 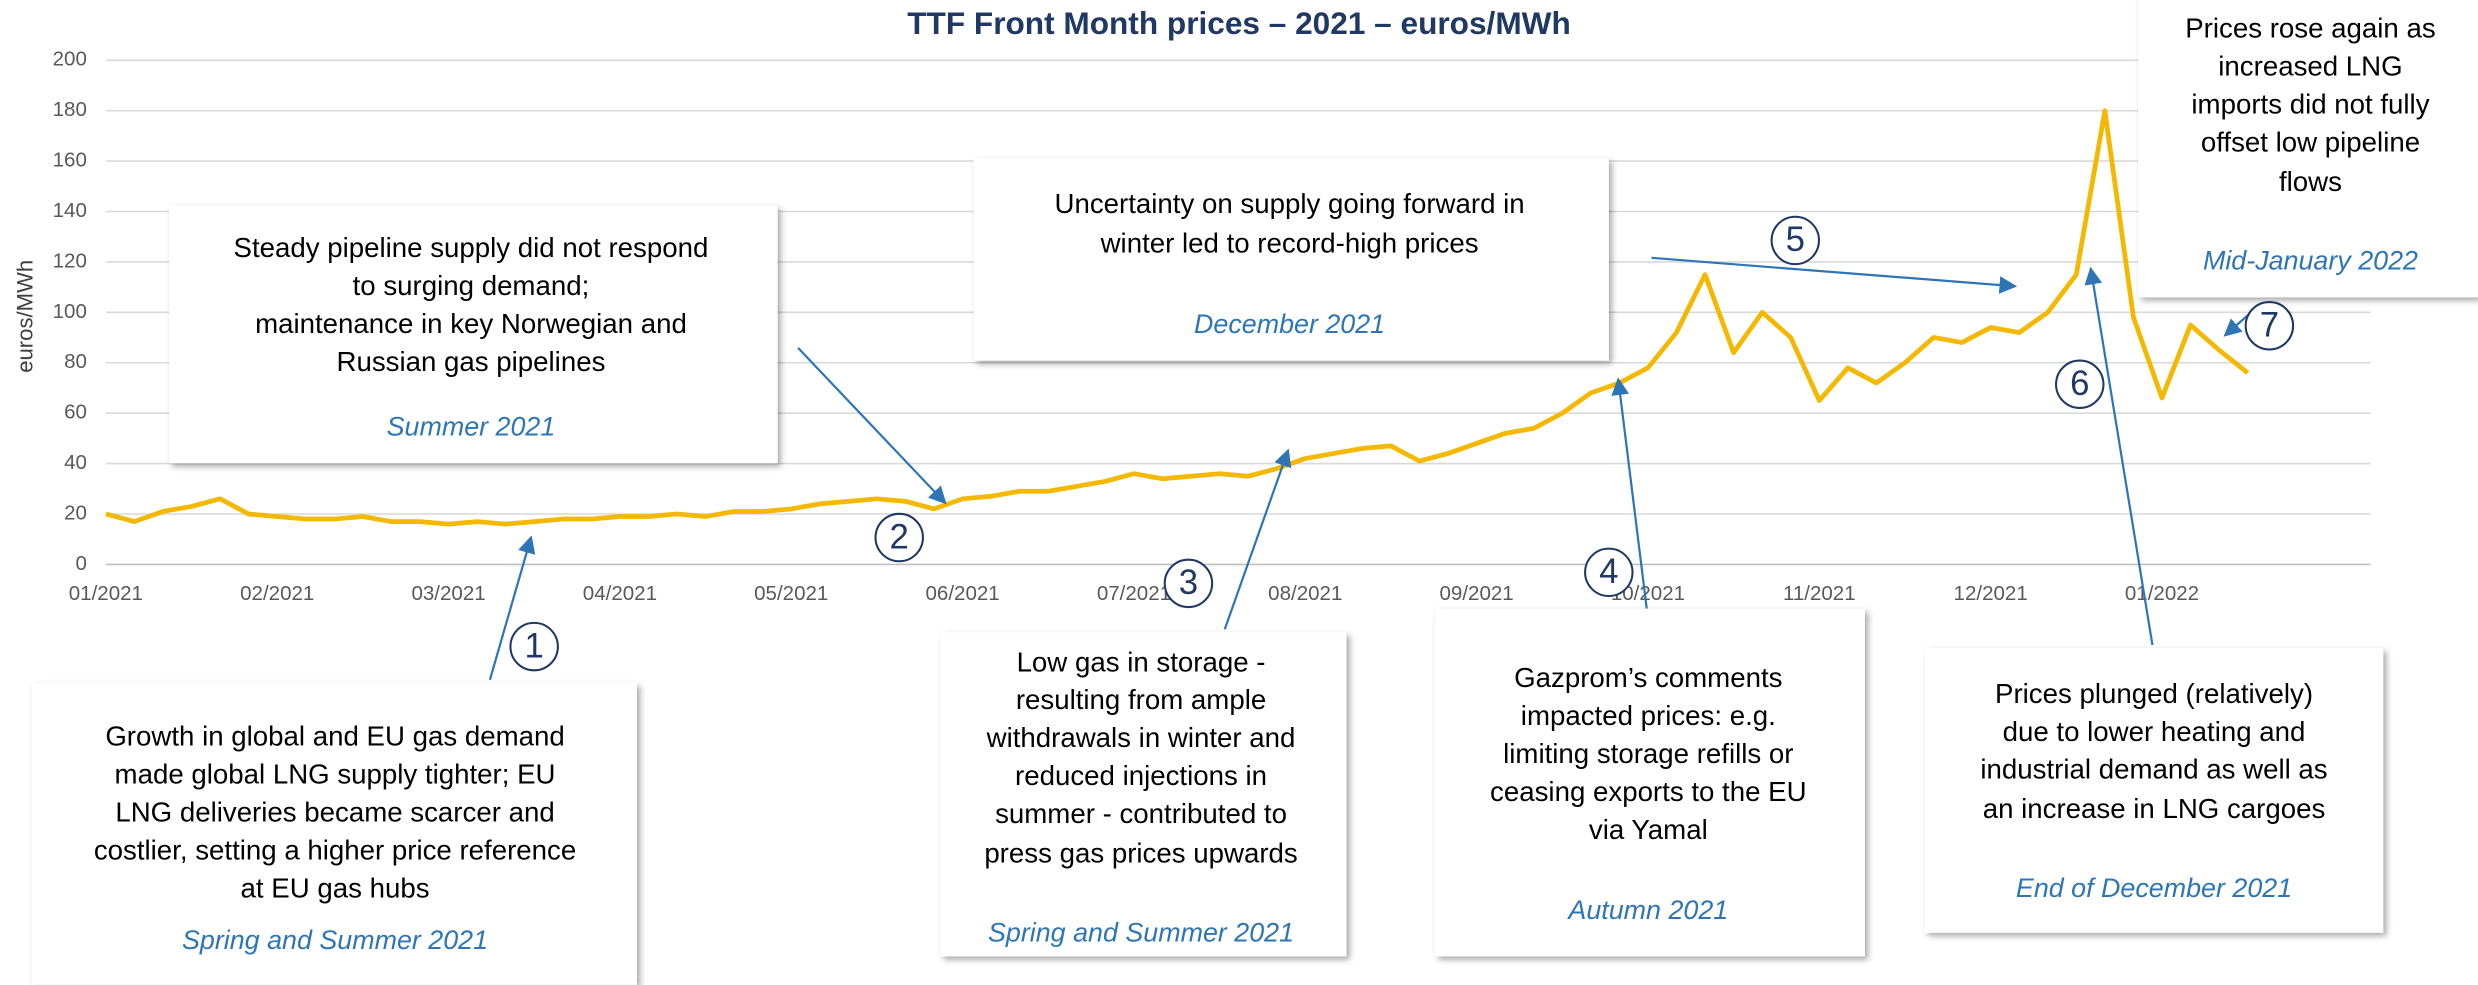 I want to click on x-tick-label: 07/2021, so click(x=1134, y=593).